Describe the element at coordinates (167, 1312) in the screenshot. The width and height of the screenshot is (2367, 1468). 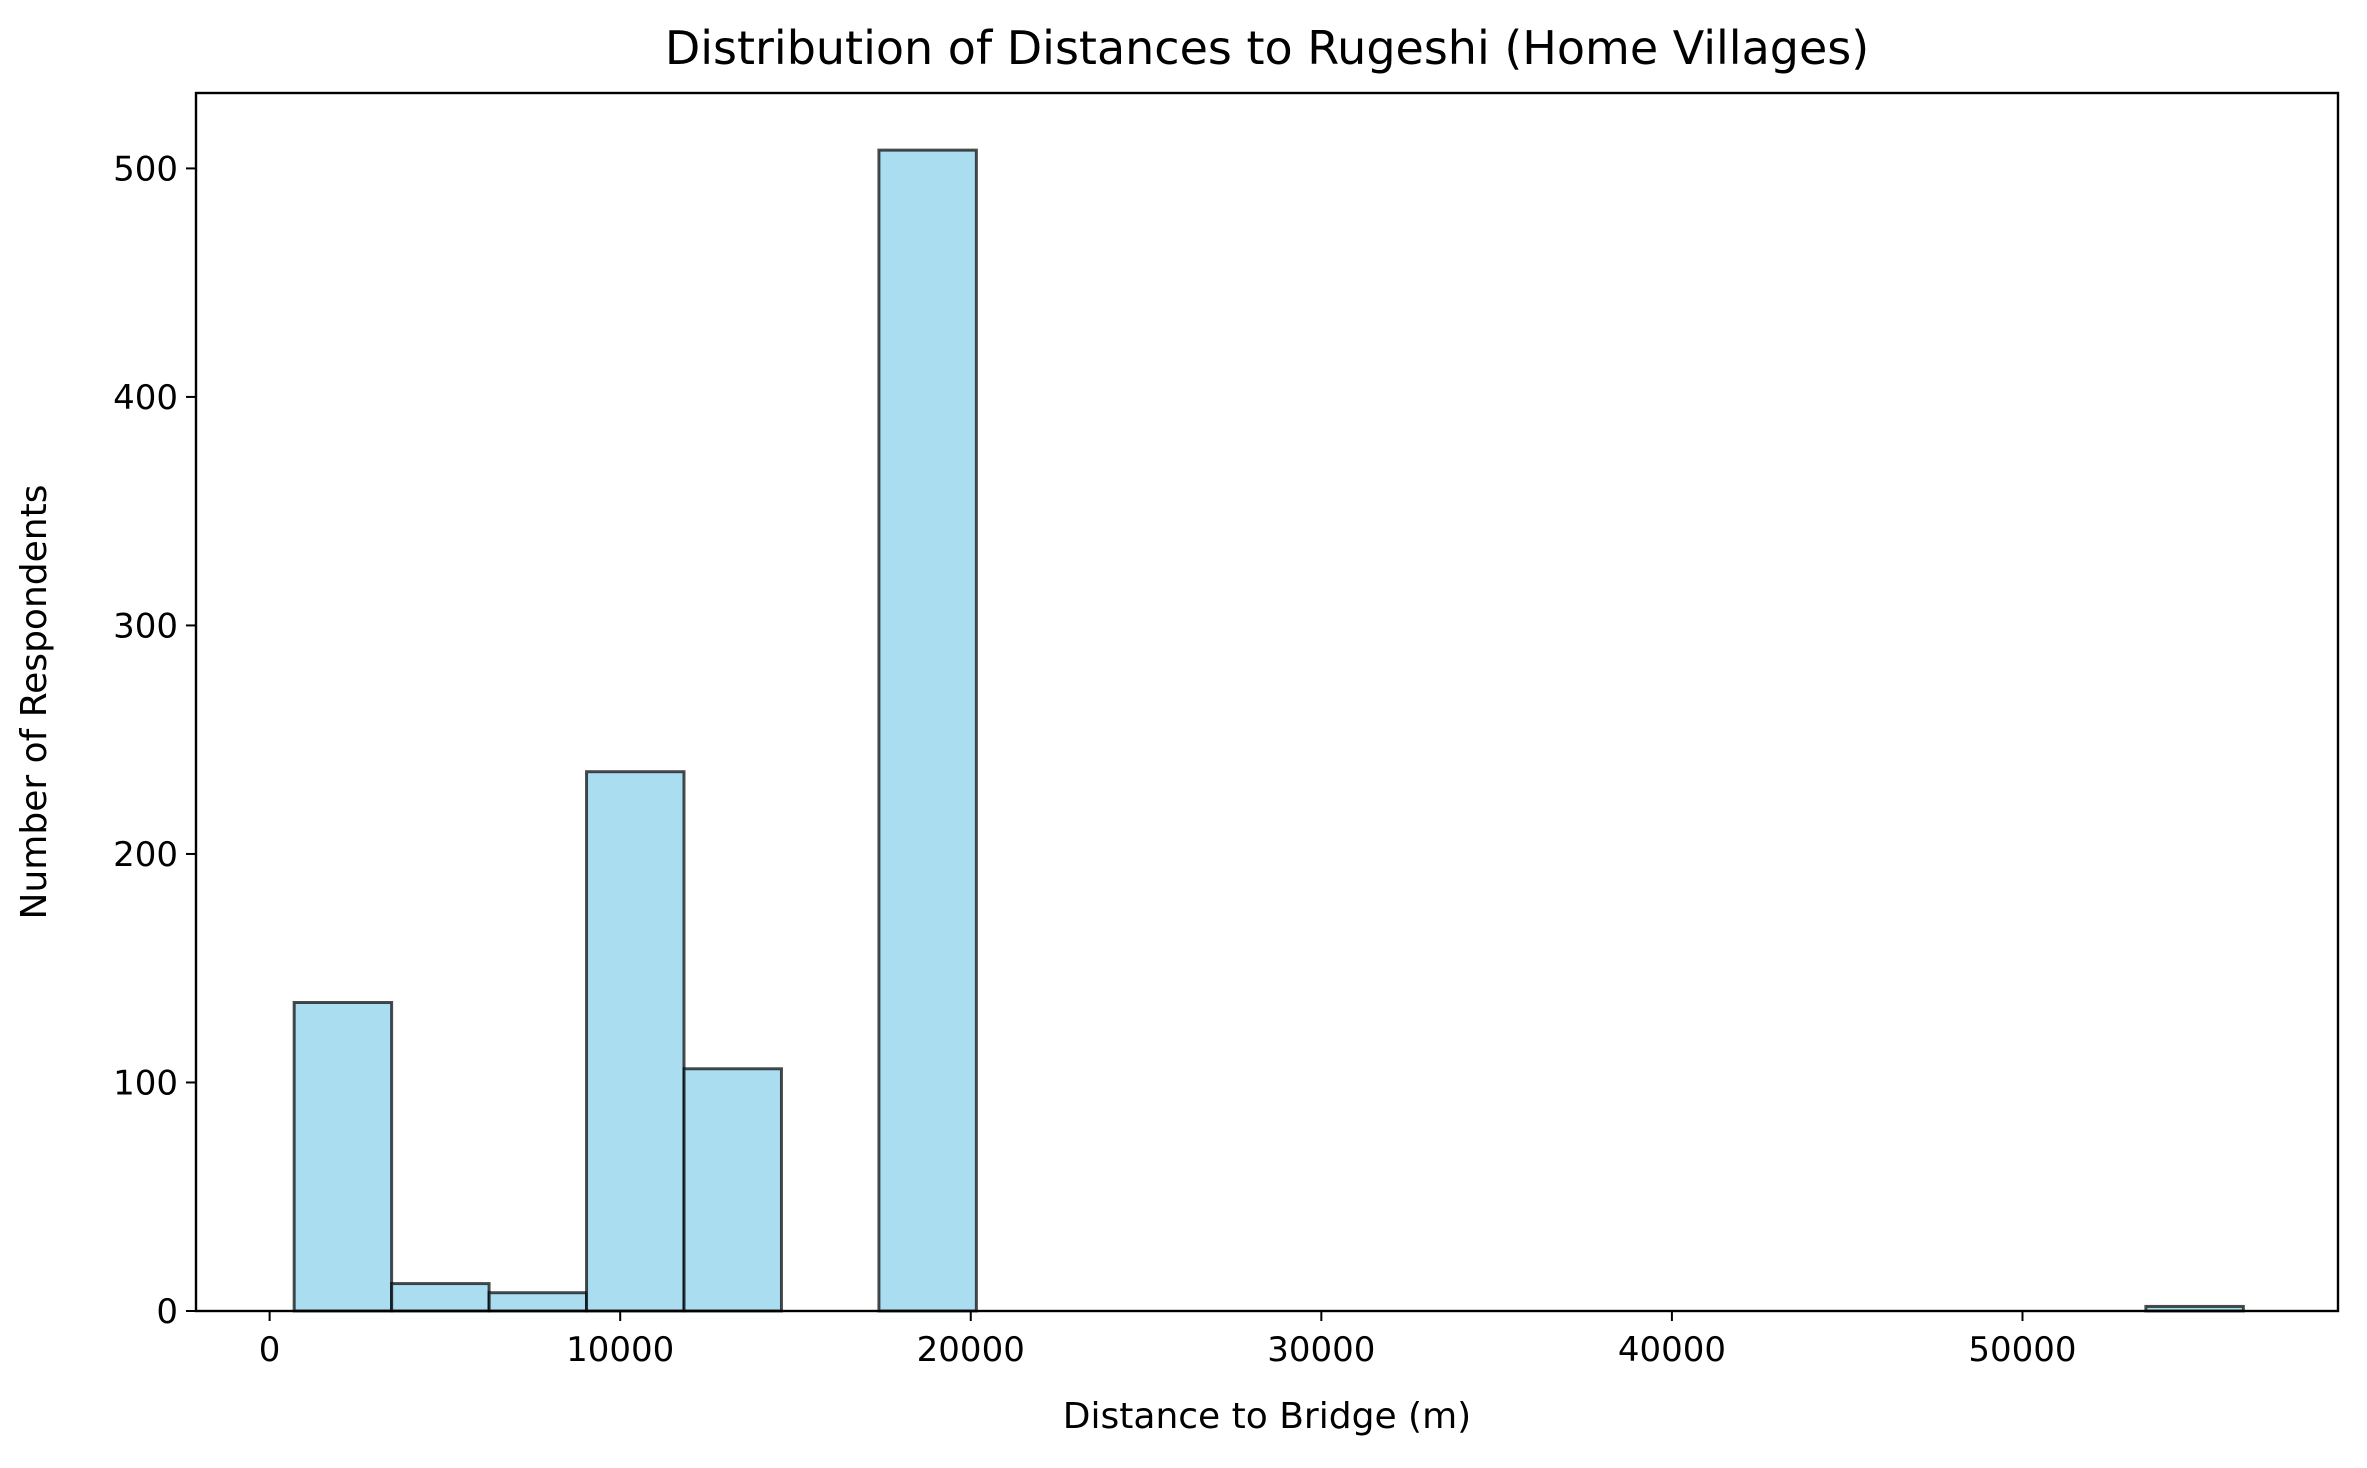
I see `y-tick-label: 0` at that location.